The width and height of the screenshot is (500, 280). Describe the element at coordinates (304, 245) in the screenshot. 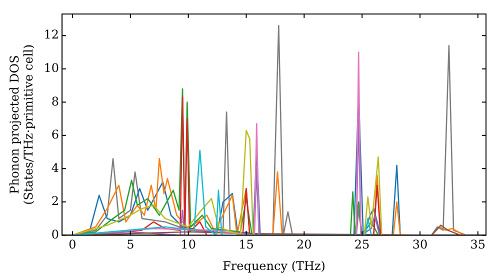

I see `x-tick-label: 20` at that location.